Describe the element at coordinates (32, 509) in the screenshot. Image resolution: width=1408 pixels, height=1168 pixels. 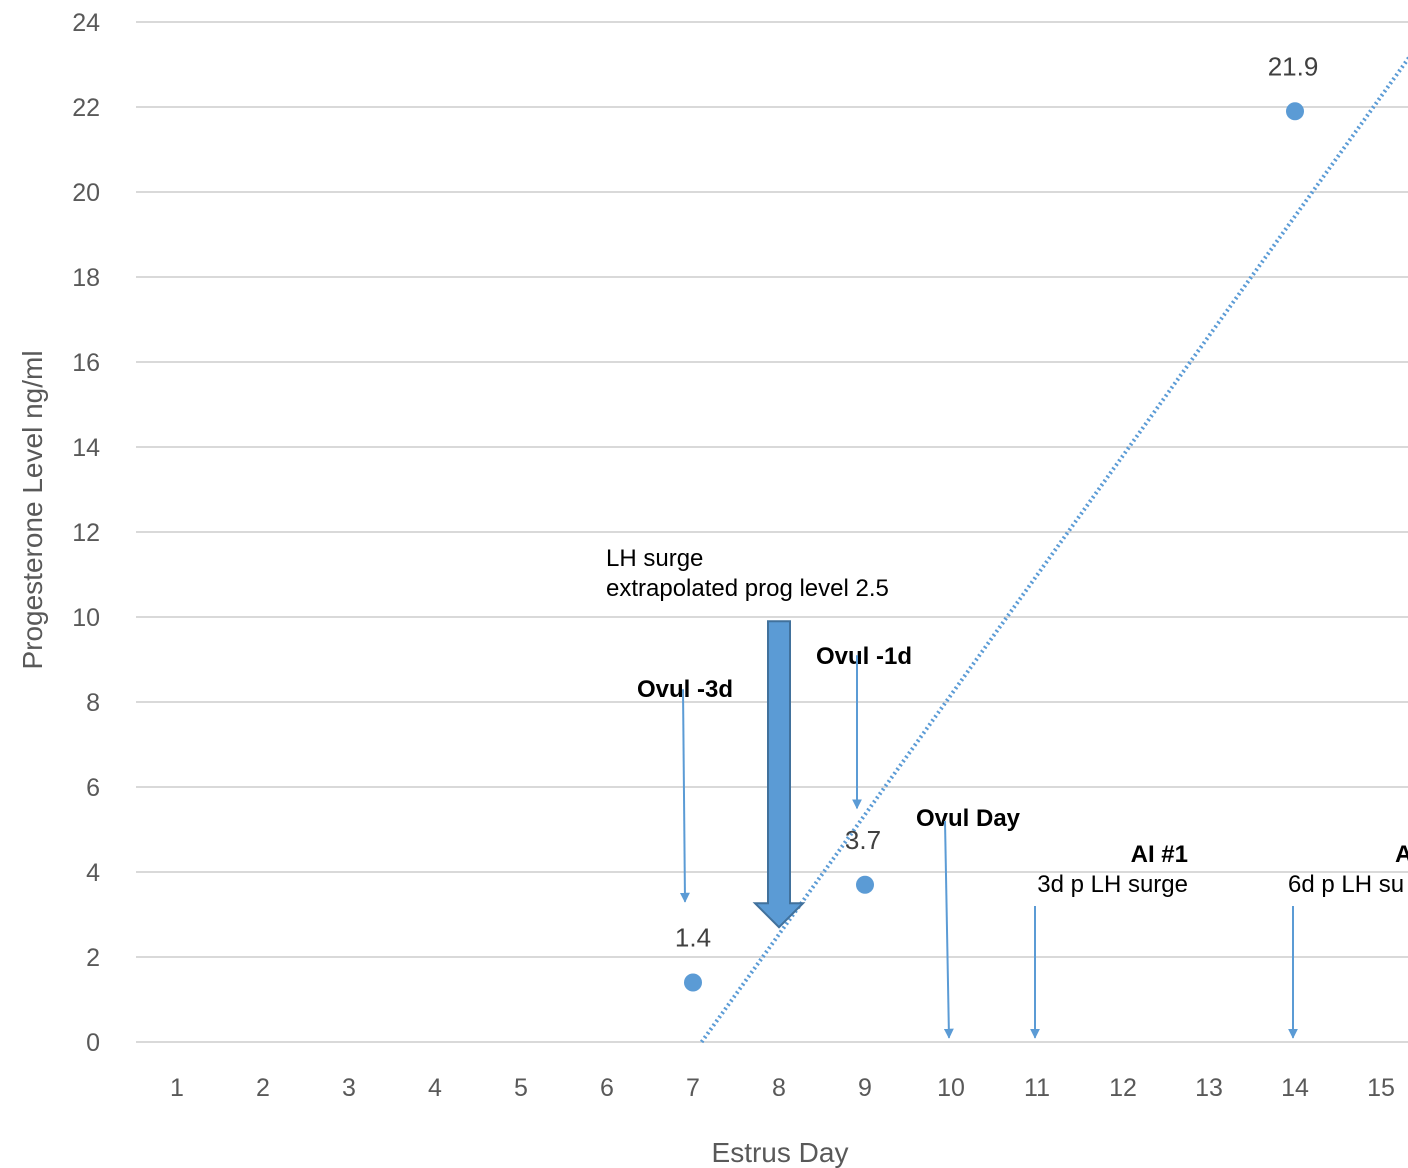
I see `y-axis-title: Progesterone Level ng/ml` at that location.